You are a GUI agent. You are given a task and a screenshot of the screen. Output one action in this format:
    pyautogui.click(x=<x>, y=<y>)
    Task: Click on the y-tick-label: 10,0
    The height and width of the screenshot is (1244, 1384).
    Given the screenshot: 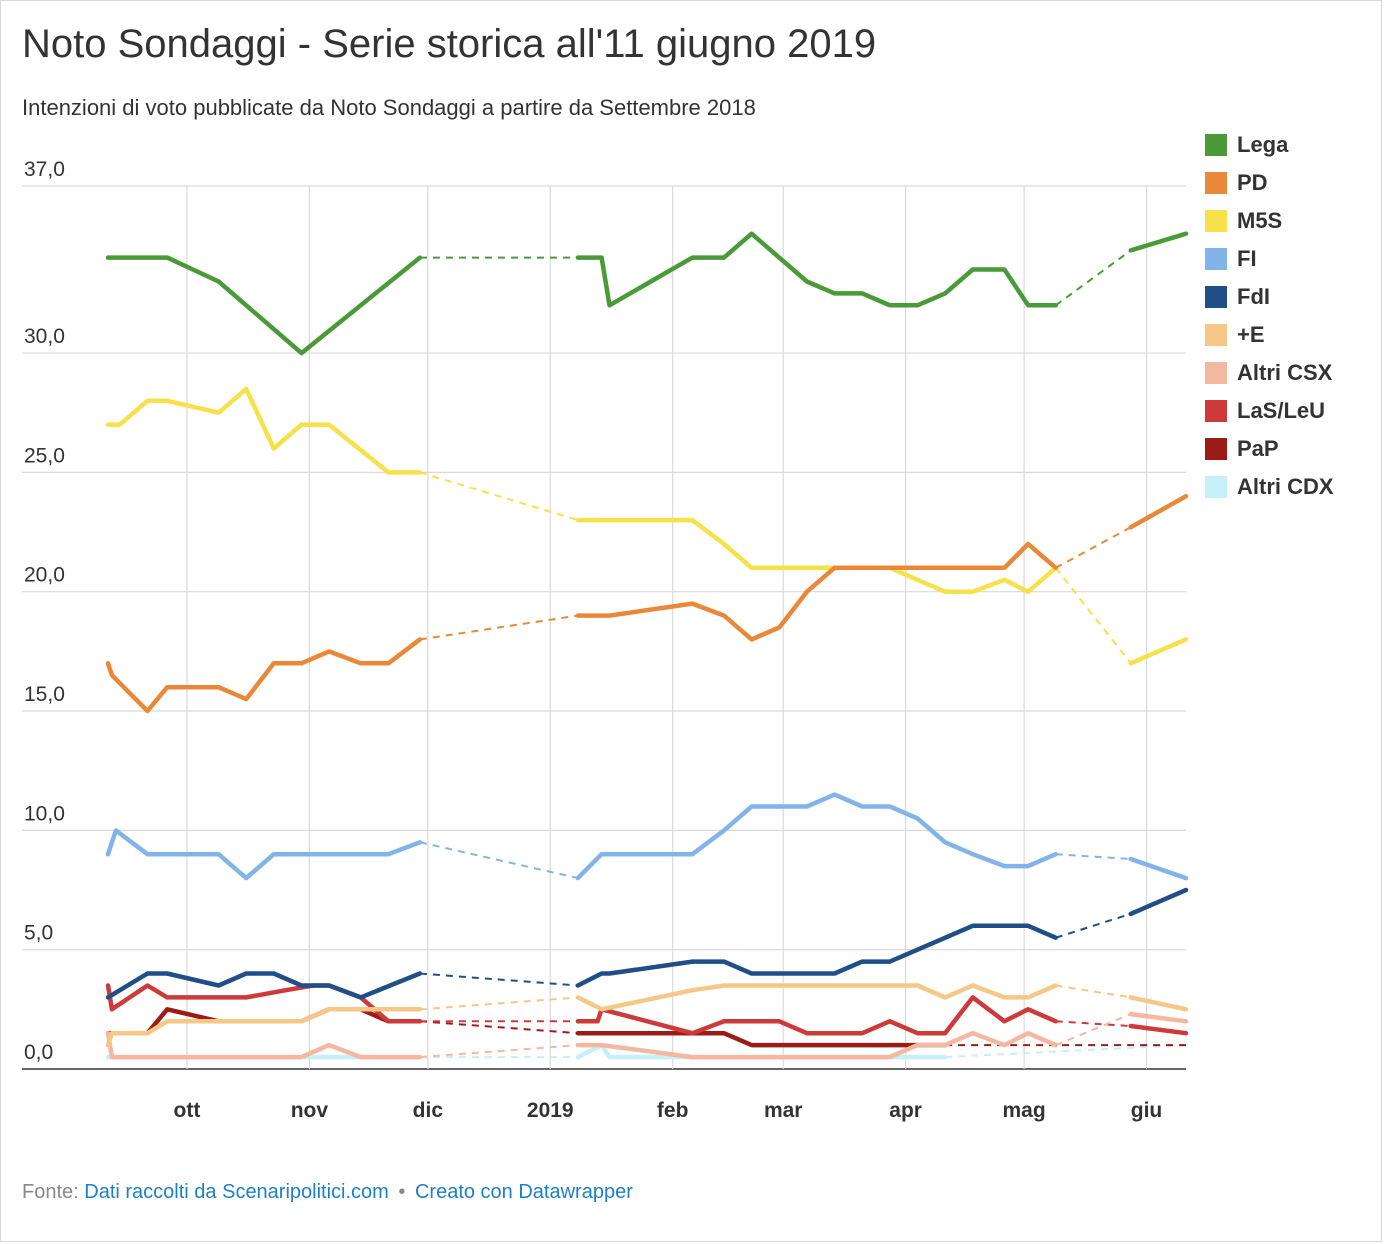 What is the action you would take?
    pyautogui.click(x=44, y=813)
    